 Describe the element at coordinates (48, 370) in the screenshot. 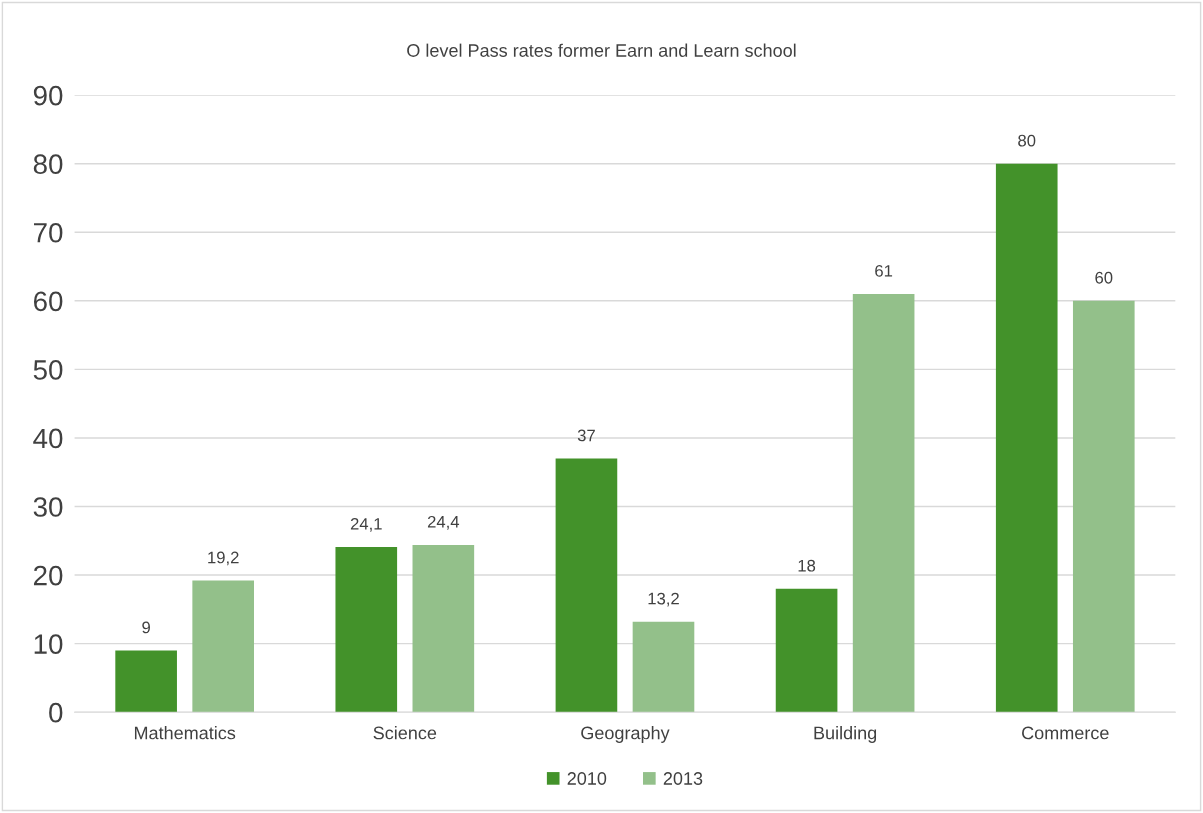

I see `y-tick-label: 50` at that location.